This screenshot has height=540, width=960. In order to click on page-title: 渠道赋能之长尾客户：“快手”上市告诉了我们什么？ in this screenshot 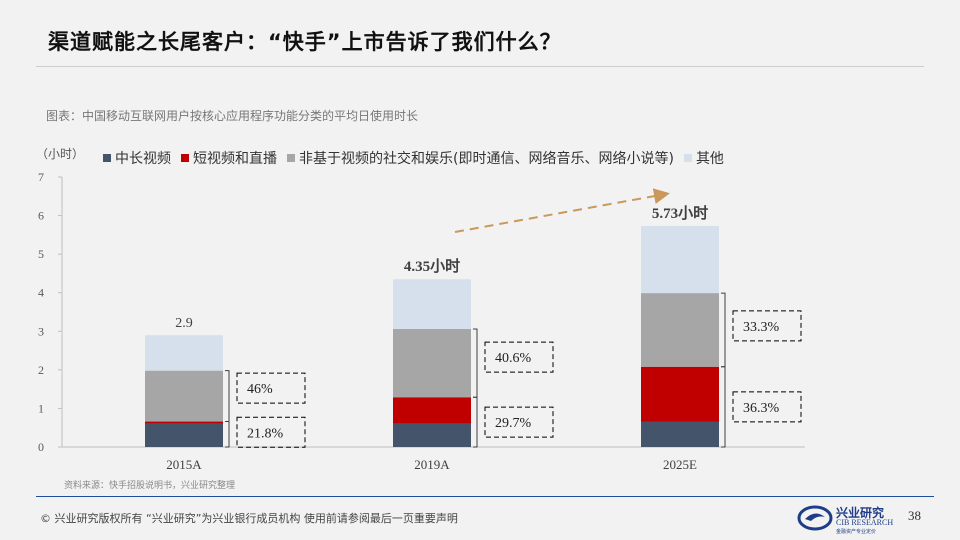, I will do `click(305, 42)`.